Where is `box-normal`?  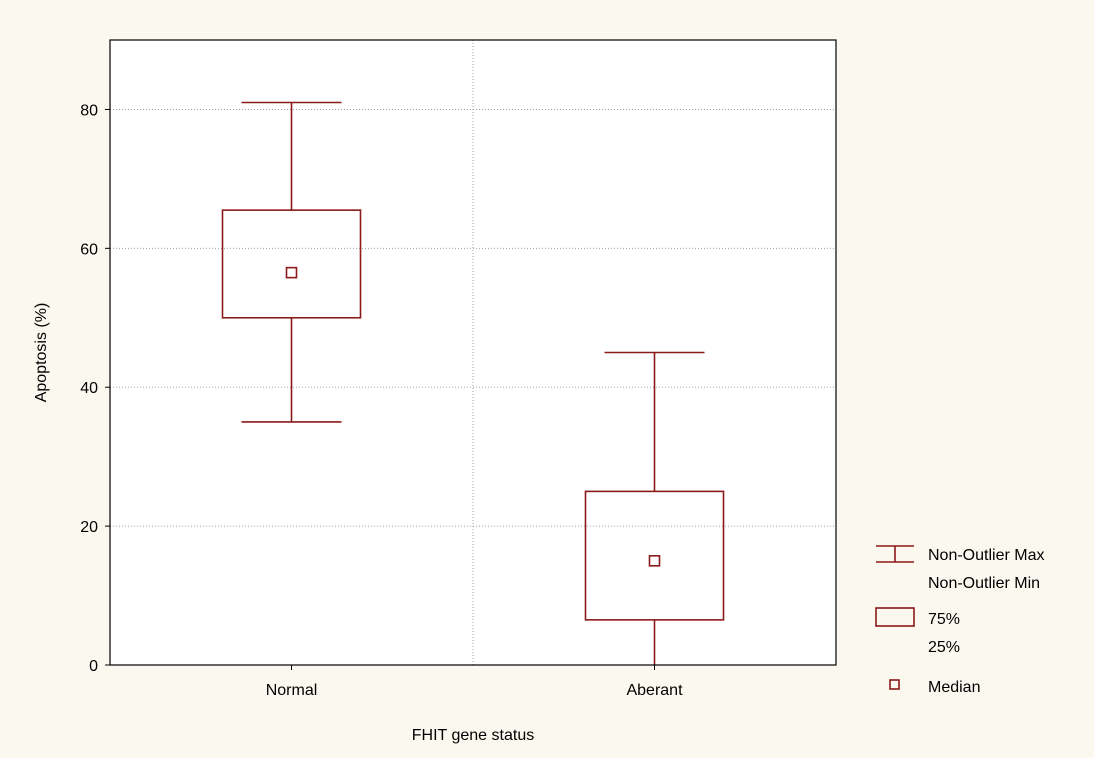 box-normal is located at coordinates (291, 262).